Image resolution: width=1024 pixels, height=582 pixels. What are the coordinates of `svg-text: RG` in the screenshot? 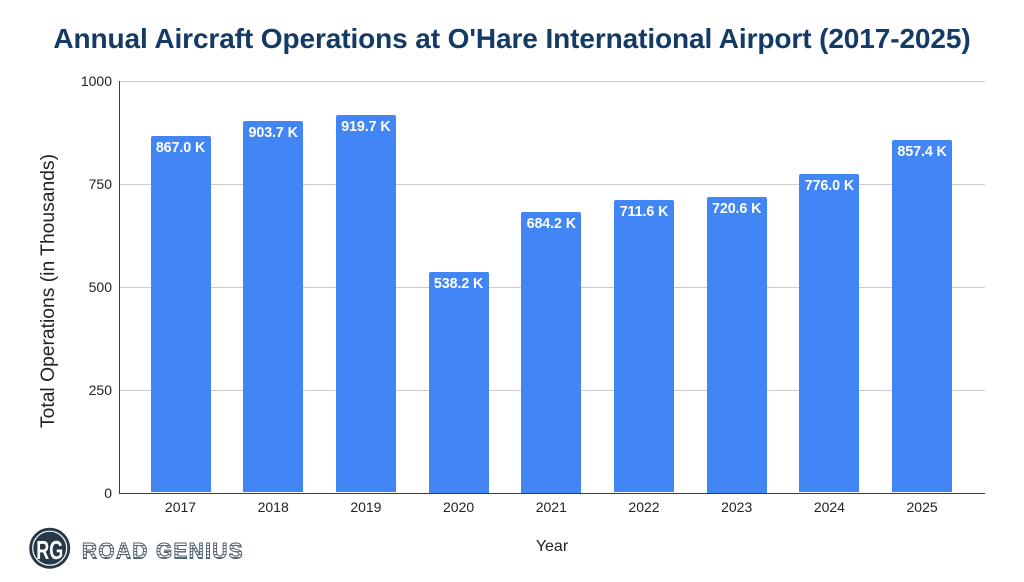 It's located at (49, 550).